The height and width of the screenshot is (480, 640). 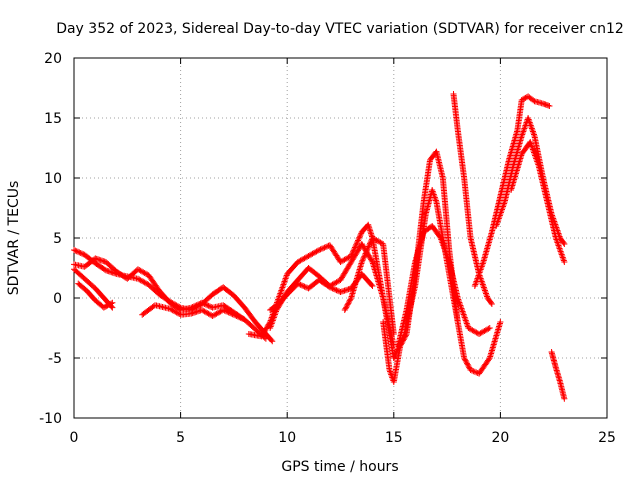 I want to click on series-sat-i, so click(x=369, y=286).